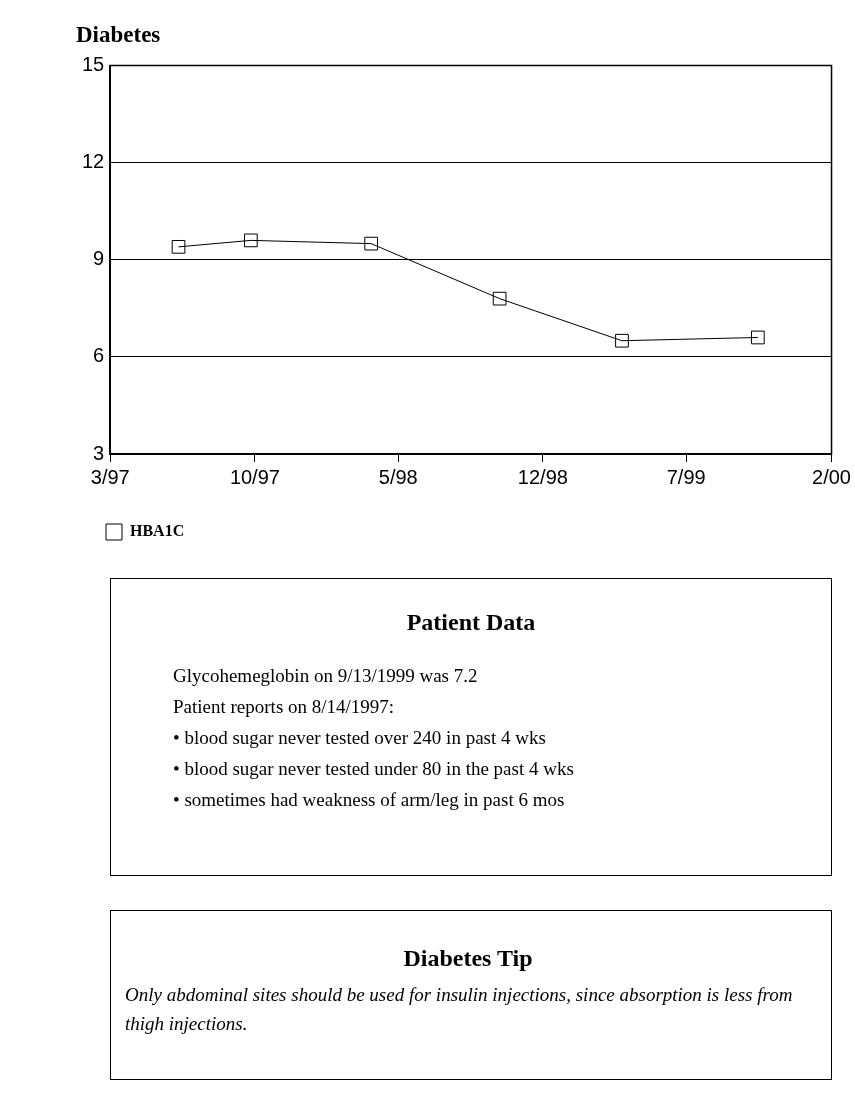  Describe the element at coordinates (284, 707) in the screenshot. I see `text: Patient reports on 8/14/1997:` at that location.